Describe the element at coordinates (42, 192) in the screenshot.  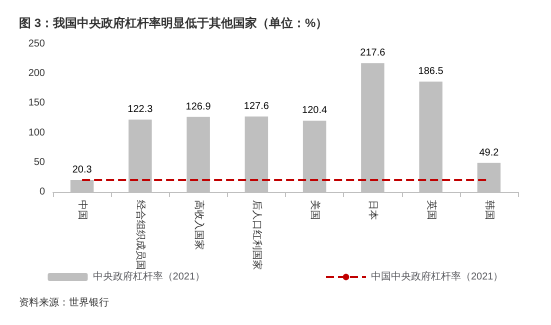
I see `y-tick-label: 0` at that location.